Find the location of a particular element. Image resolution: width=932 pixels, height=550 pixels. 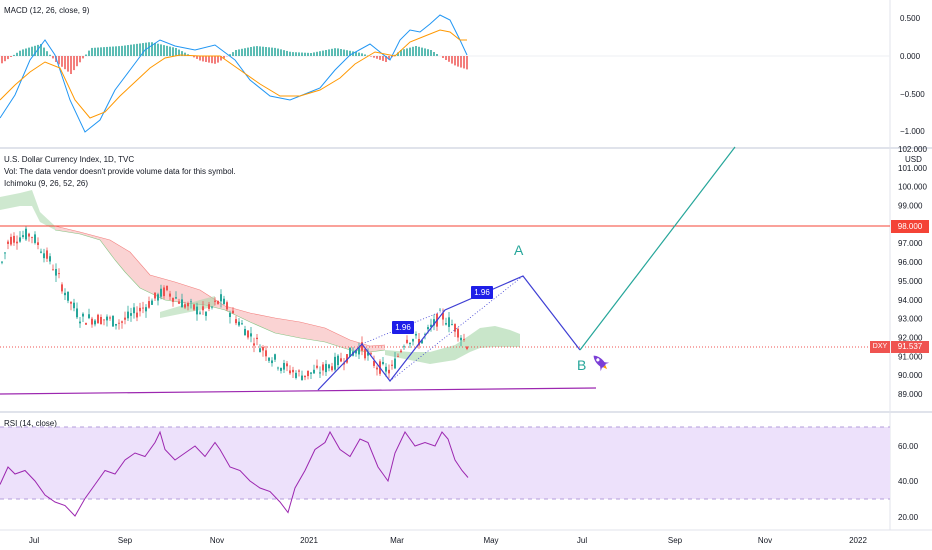

macd-histogram is located at coordinates (234, 58).